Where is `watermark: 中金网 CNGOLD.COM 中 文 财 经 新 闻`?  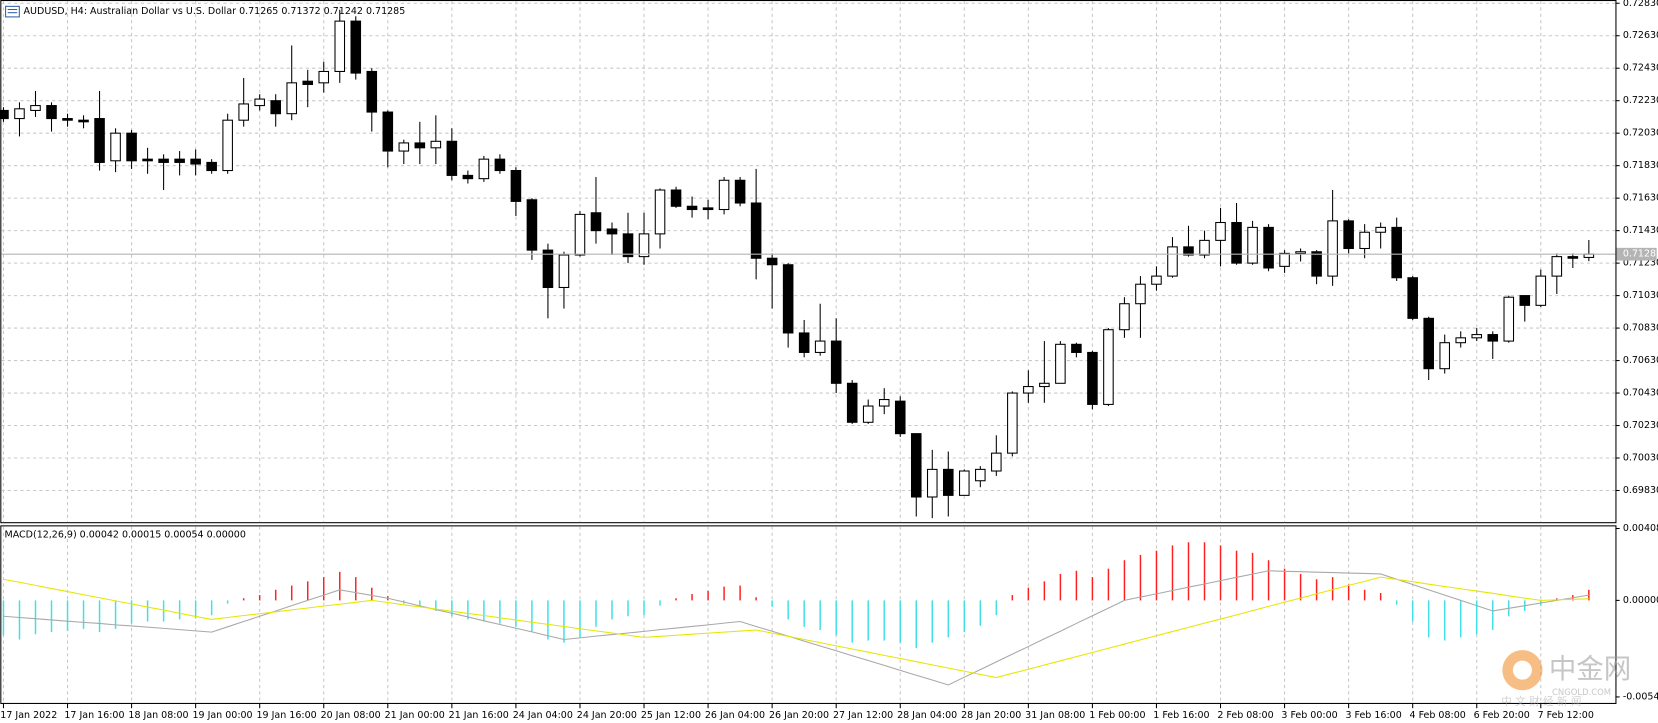 watermark: 中金网 CNGOLD.COM 中 文 财 经 新 闻 is located at coordinates (1566, 679).